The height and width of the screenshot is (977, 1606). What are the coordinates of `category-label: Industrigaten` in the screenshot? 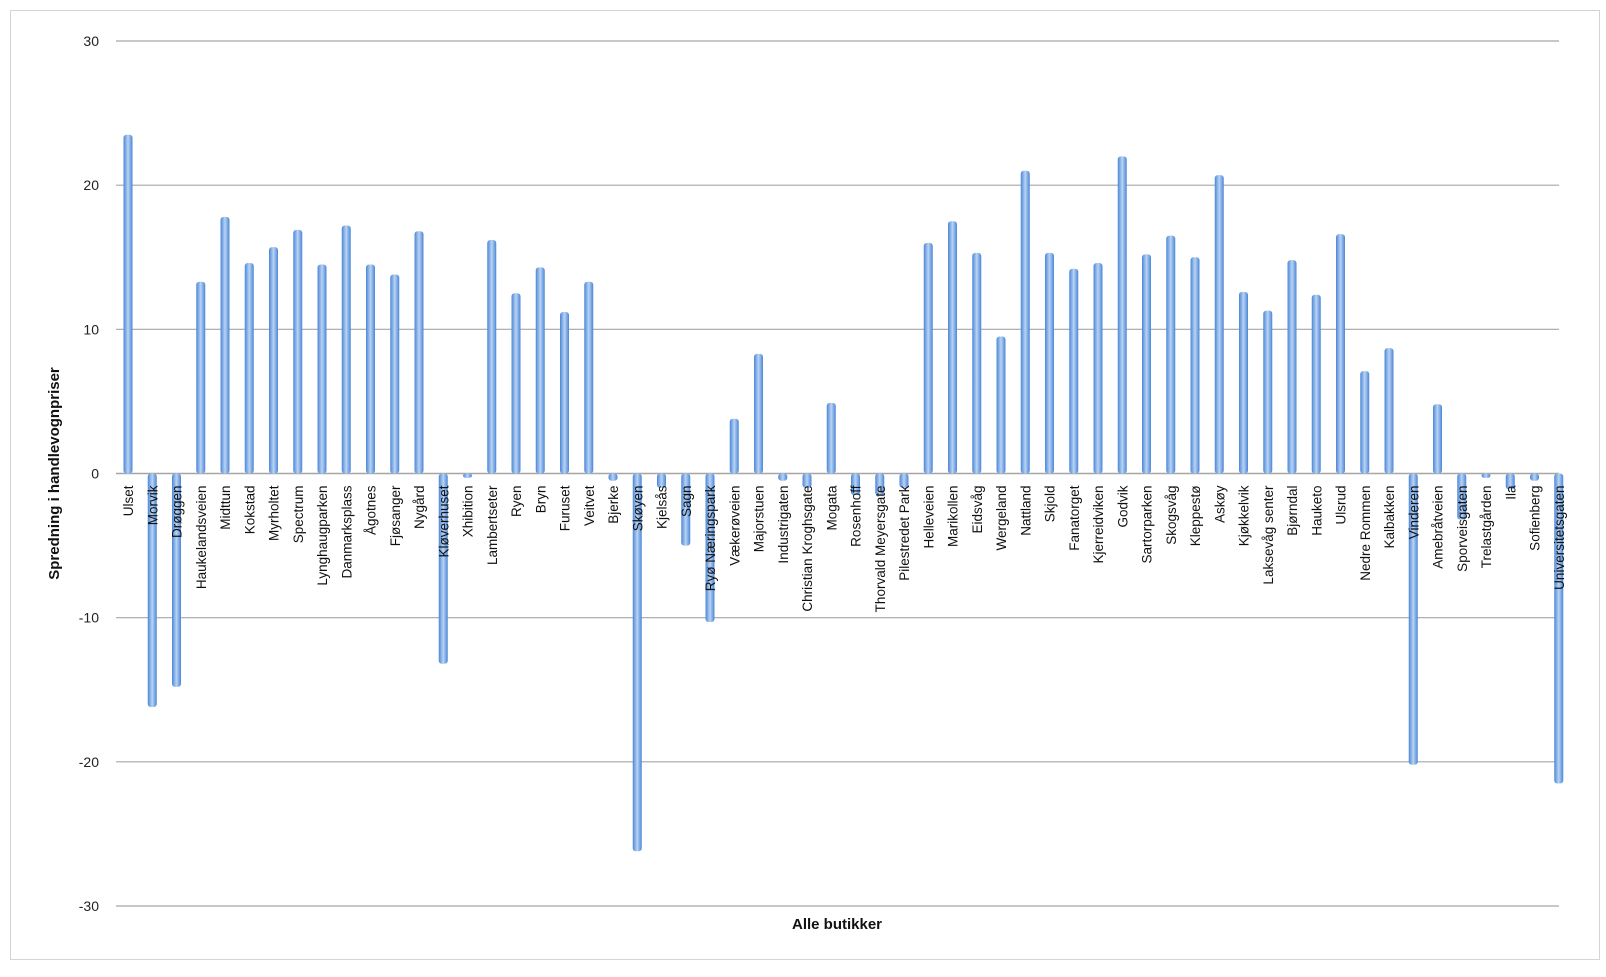 It's located at (783, 525).